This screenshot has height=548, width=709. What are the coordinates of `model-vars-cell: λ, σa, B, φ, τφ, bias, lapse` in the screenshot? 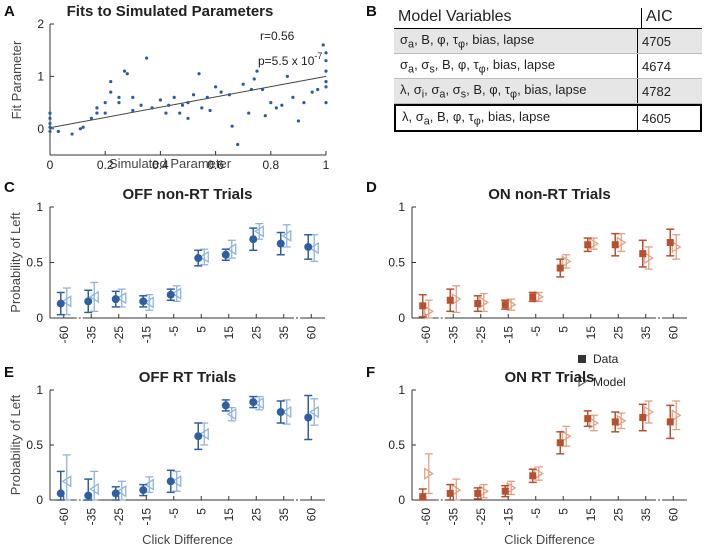 It's located at (476, 118).